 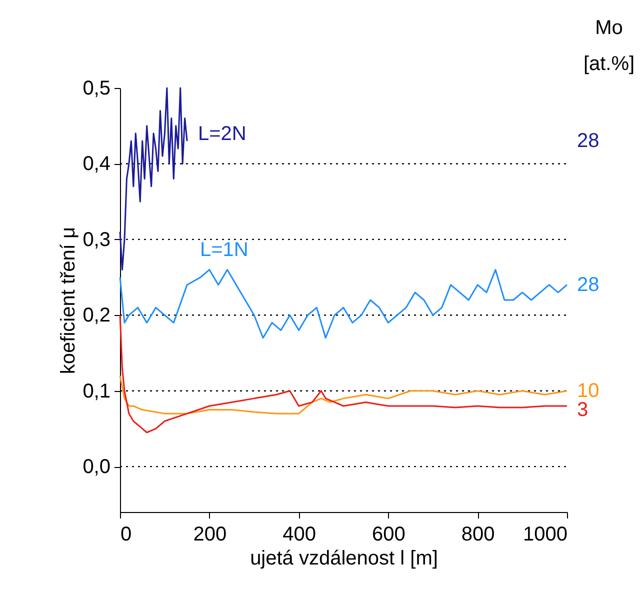 What do you see at coordinates (96, 164) in the screenshot?
I see `y-tick-label: 0,4` at bounding box center [96, 164].